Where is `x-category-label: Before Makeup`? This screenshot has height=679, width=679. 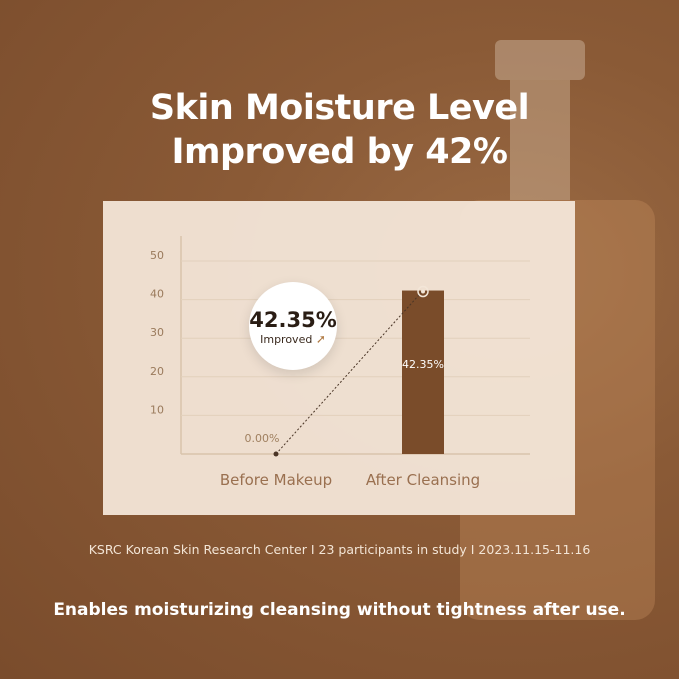
x-category-label: Before Makeup is located at coordinates (276, 480).